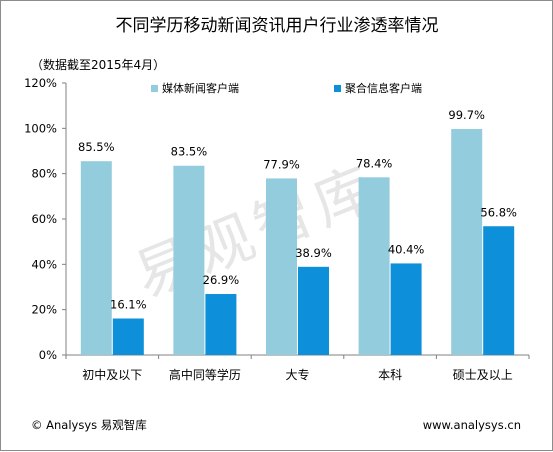 The image size is (553, 452). I want to click on data-label: 85.5%, so click(96, 147).